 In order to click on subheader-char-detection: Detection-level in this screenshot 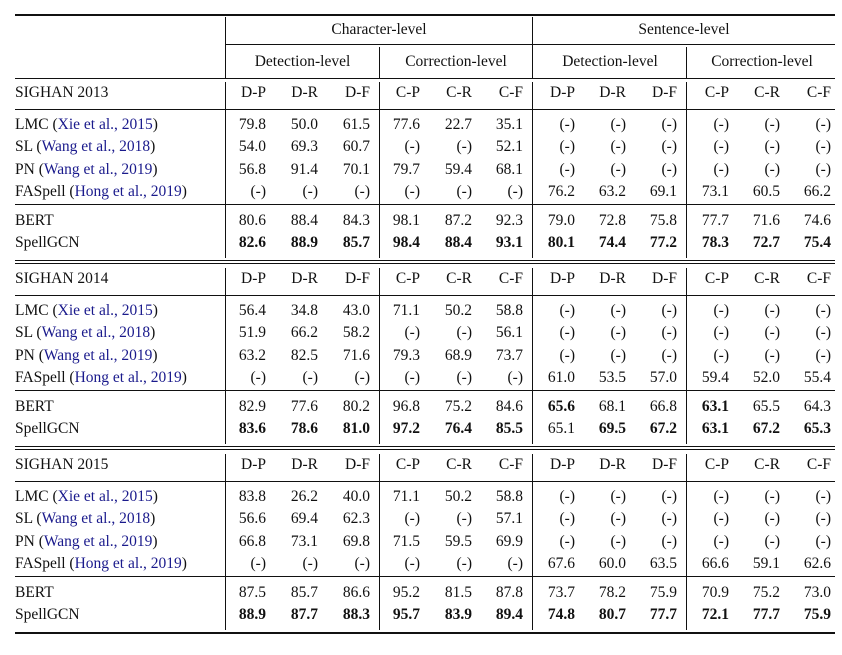, I will do `click(302, 61)`.